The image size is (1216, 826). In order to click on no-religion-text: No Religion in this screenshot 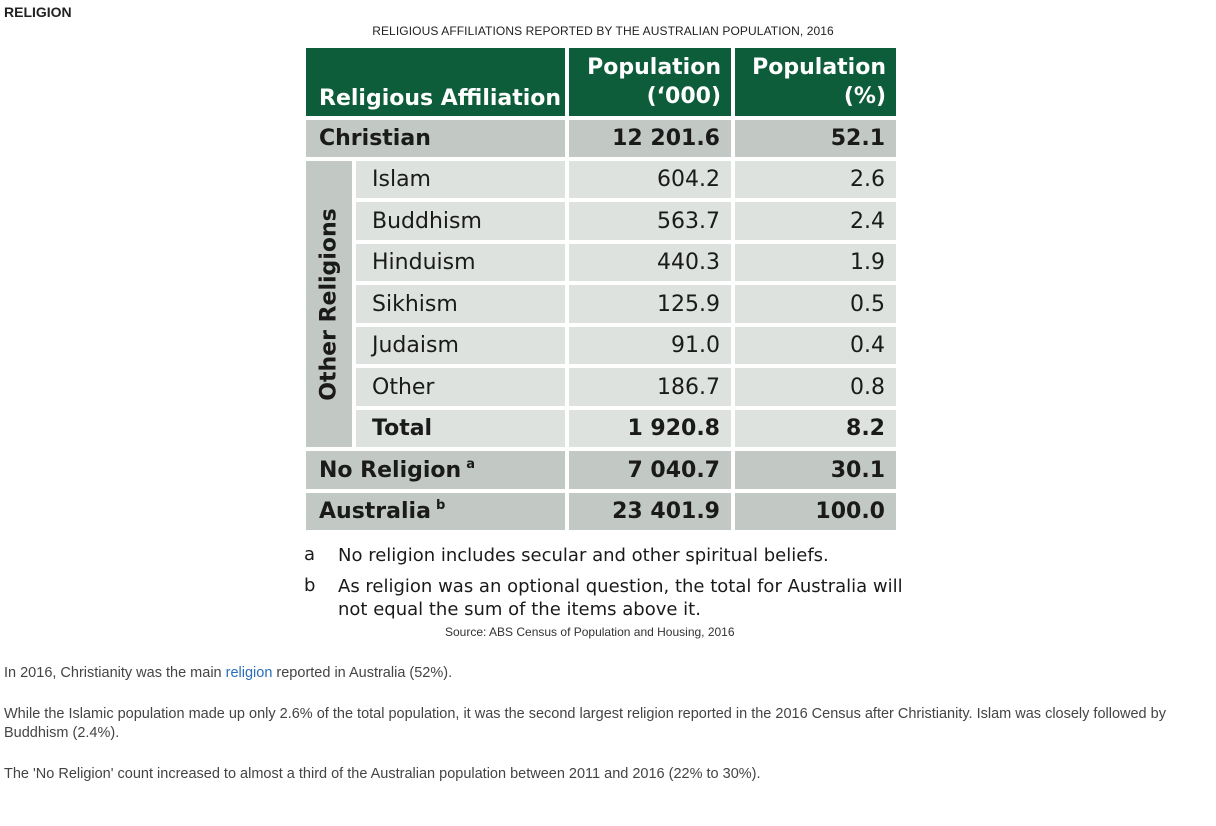, I will do `click(390, 470)`.